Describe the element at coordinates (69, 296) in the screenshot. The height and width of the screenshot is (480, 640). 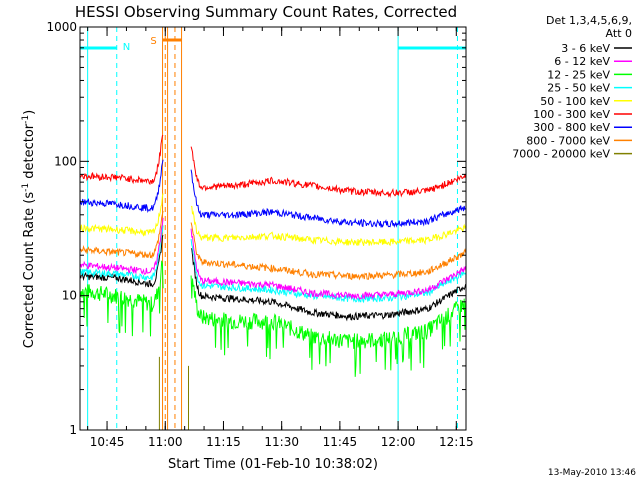
I see `y-tick-label: 10` at that location.